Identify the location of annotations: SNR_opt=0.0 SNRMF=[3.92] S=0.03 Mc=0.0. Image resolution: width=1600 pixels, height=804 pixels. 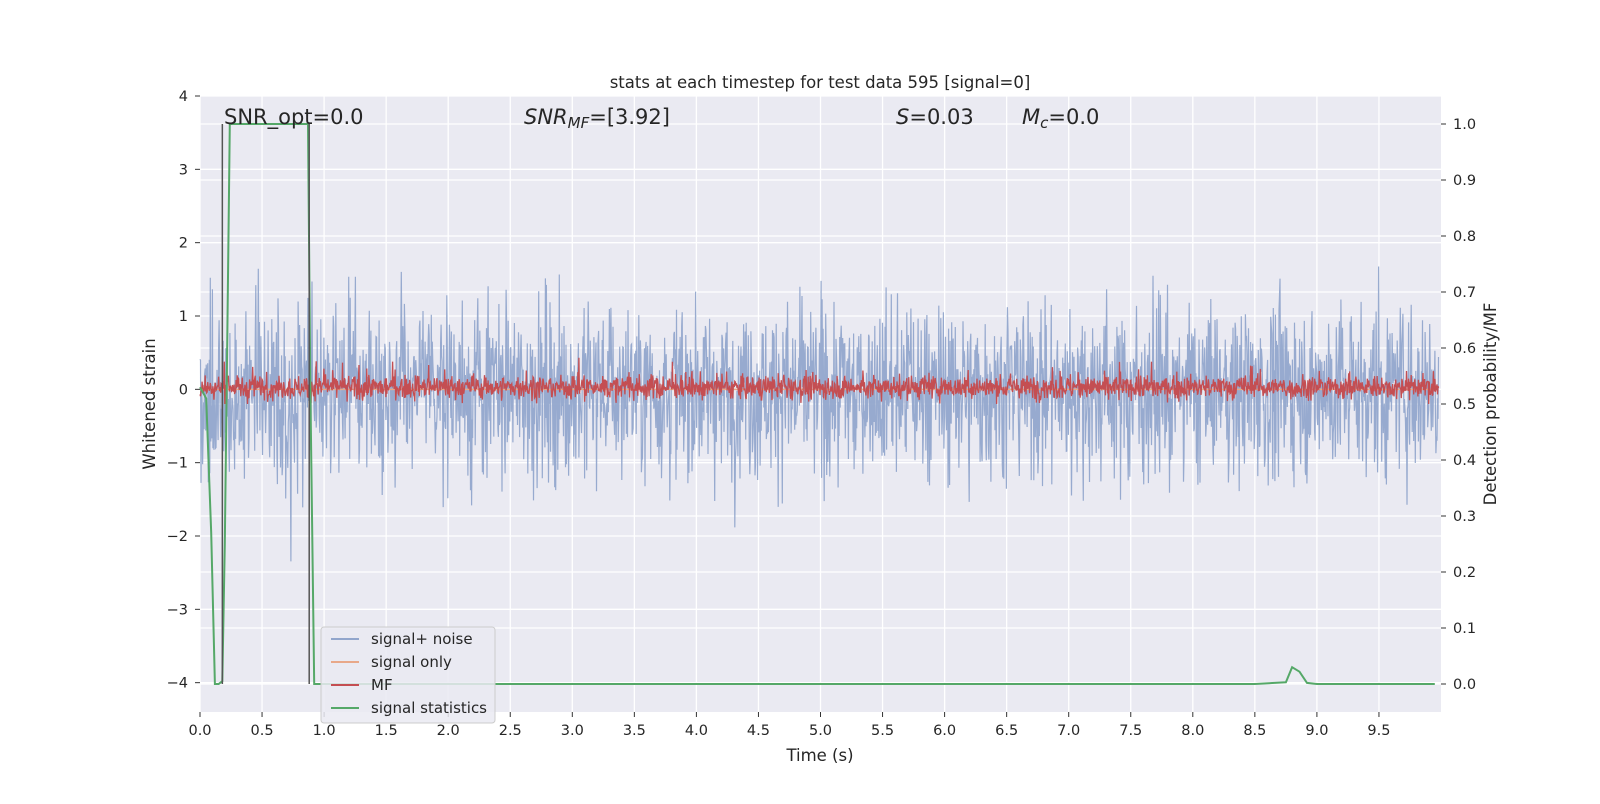
(661, 118).